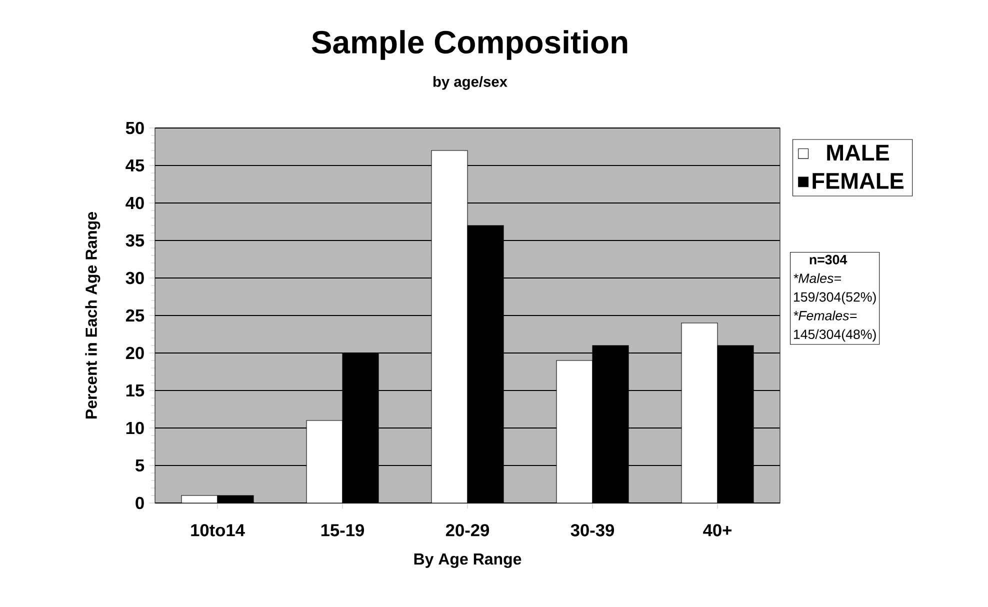 The image size is (988, 607). I want to click on y-tick-label: 5, so click(140, 465).